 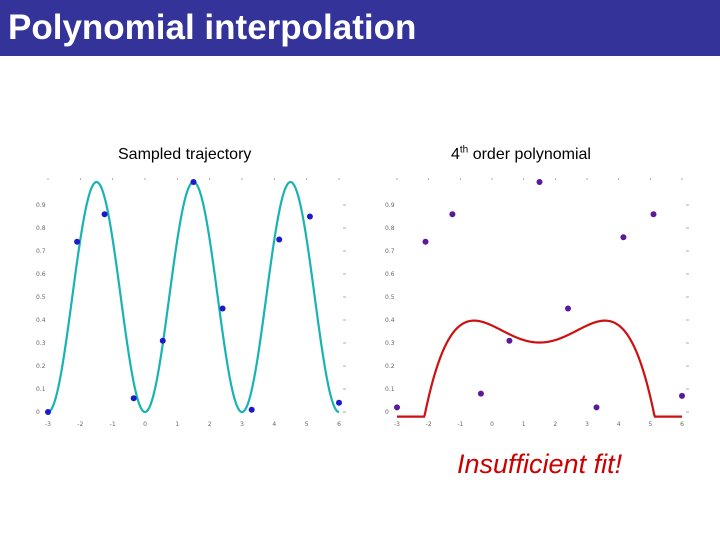 What do you see at coordinates (455, 154) in the screenshot?
I see `caption-order-number: 4` at bounding box center [455, 154].